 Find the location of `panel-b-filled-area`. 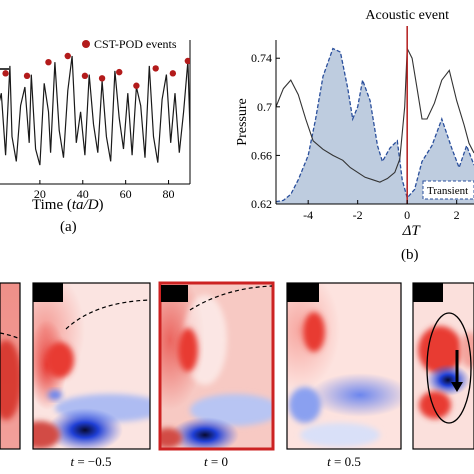

panel-b-filled-area is located at coordinates (375, 126).